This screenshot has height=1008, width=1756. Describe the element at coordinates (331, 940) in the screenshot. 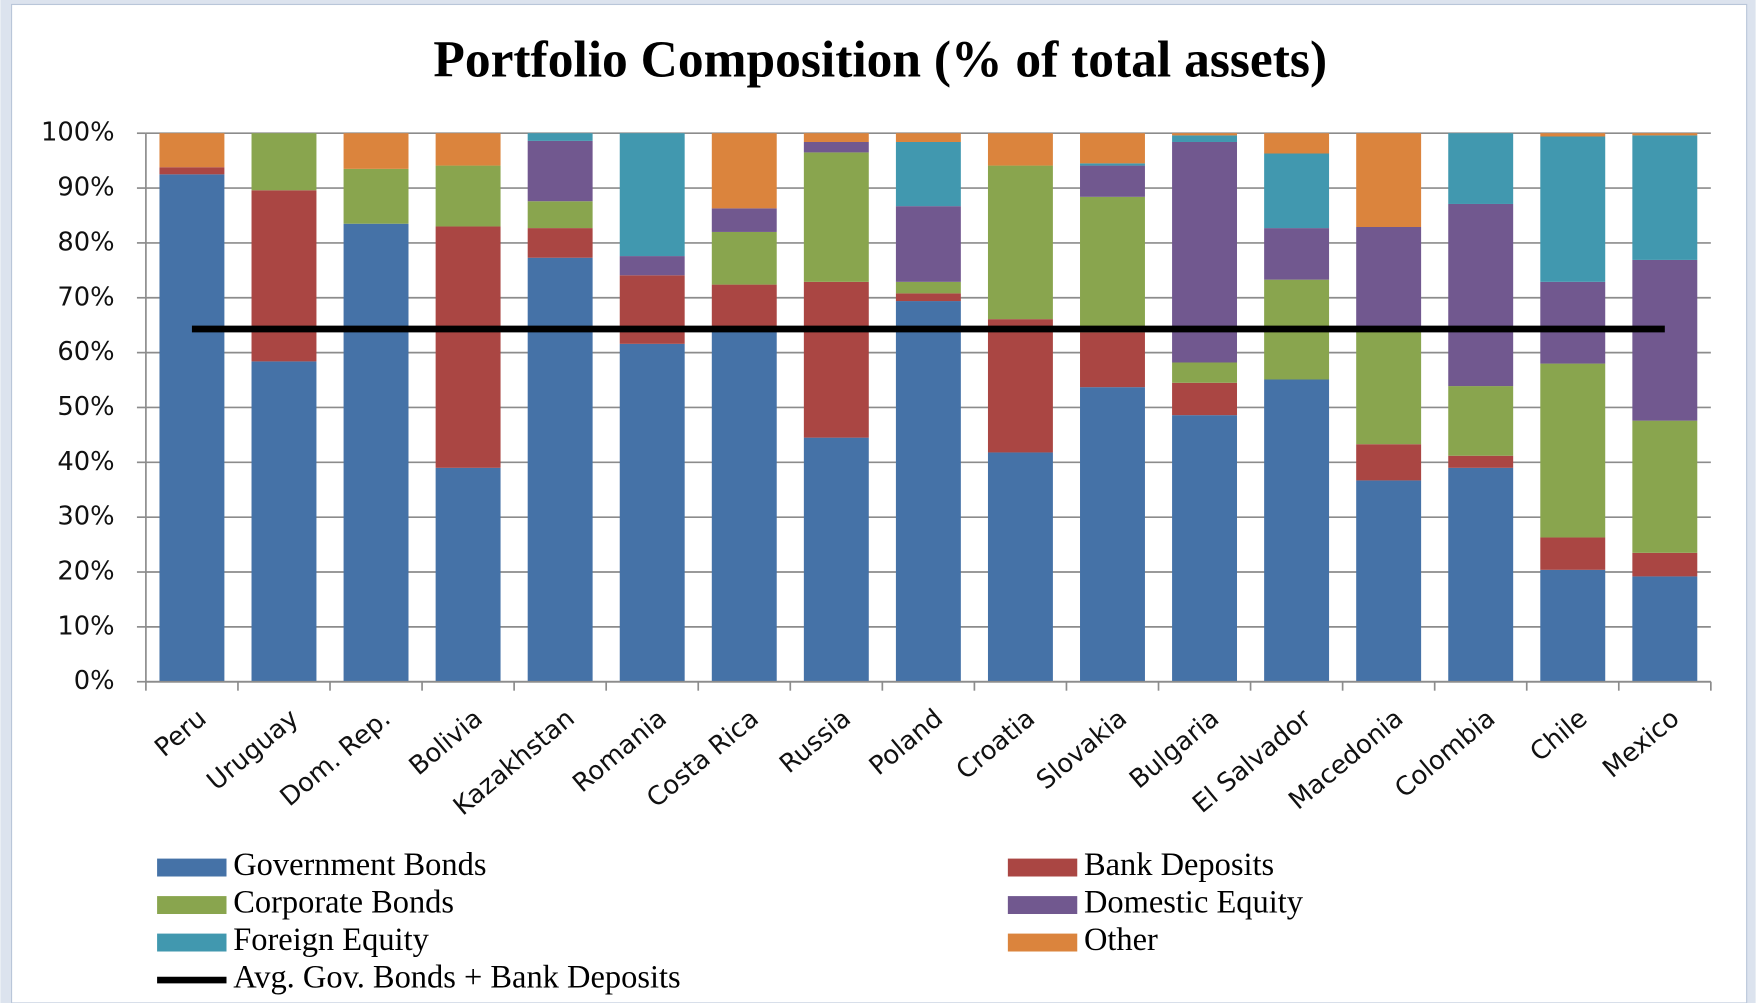

I see `legend-label: Foreign Equity` at that location.